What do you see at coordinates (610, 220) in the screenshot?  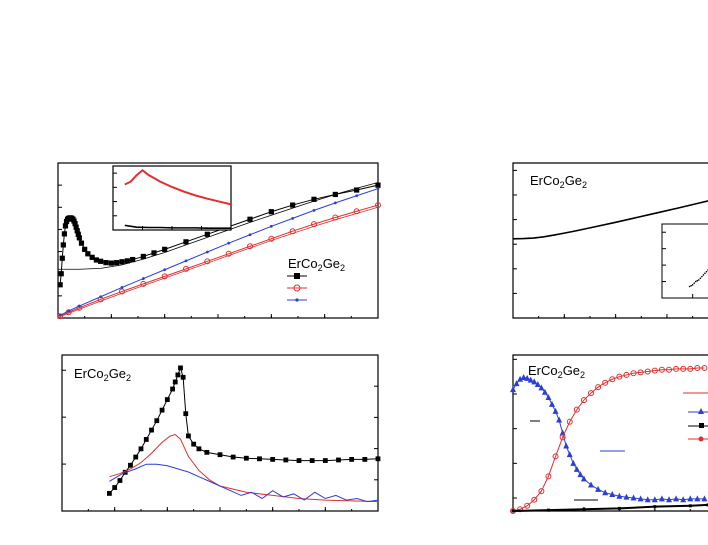 I see `panel-b-resistivity-line` at bounding box center [610, 220].